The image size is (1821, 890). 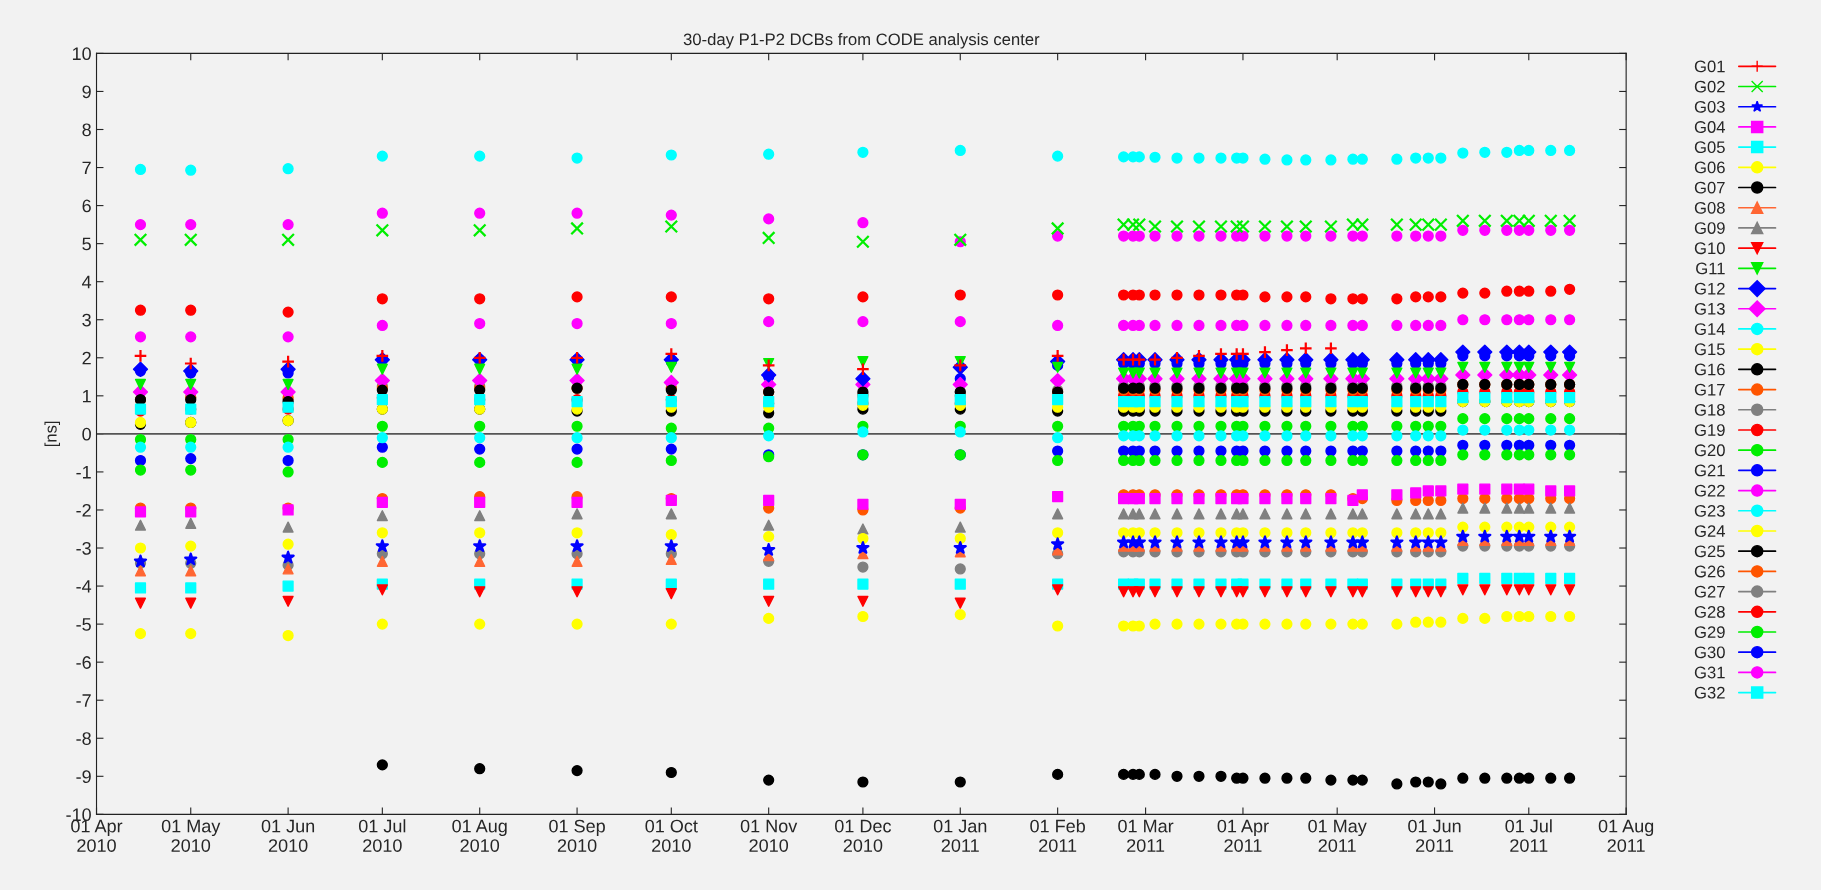 I want to click on legend-label: G27, so click(x=1709, y=591).